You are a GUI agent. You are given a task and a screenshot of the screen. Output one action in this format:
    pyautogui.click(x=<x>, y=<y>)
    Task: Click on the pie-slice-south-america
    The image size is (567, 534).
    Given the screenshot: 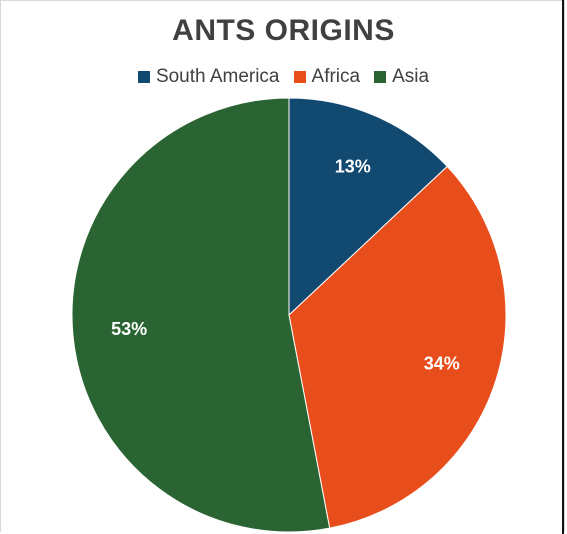 What is the action you would take?
    pyautogui.click(x=368, y=207)
    